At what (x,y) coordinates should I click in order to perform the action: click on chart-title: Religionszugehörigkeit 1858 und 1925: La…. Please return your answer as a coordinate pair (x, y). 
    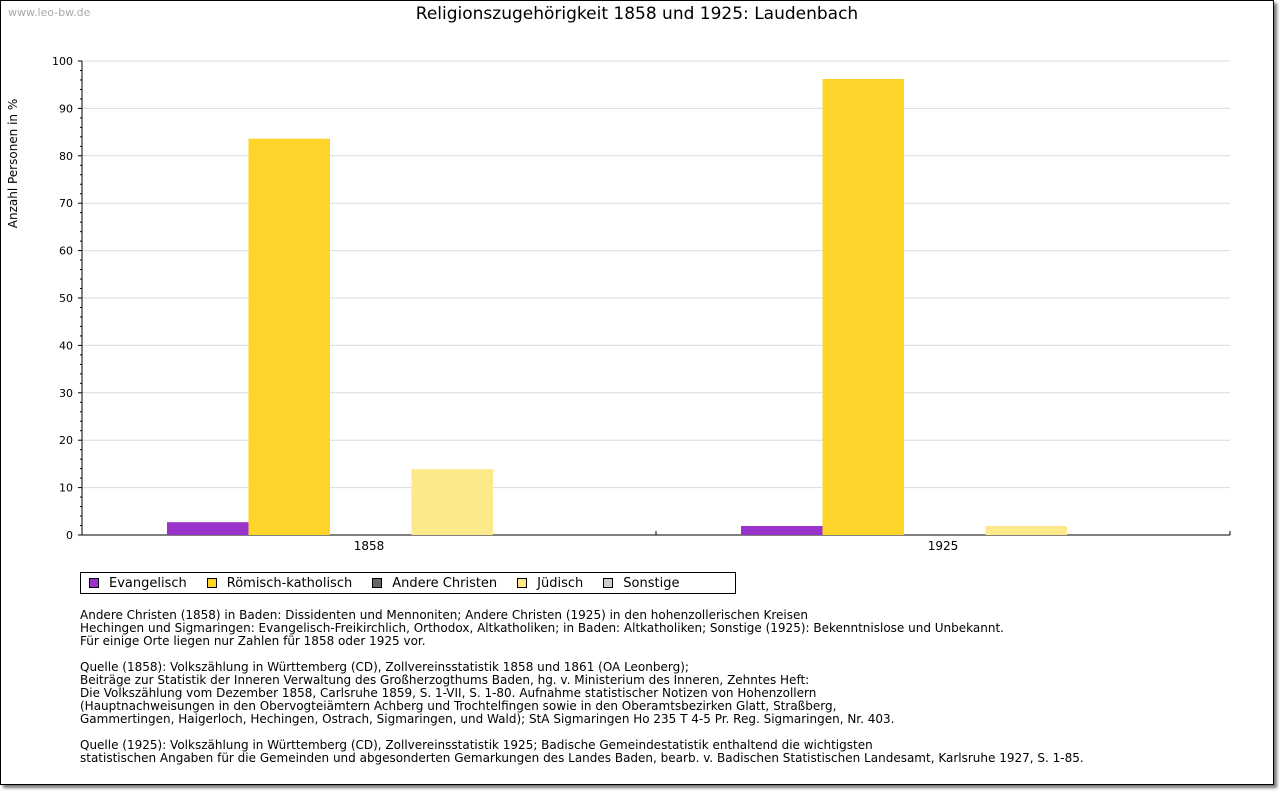
    Looking at the image, I should click on (637, 14).